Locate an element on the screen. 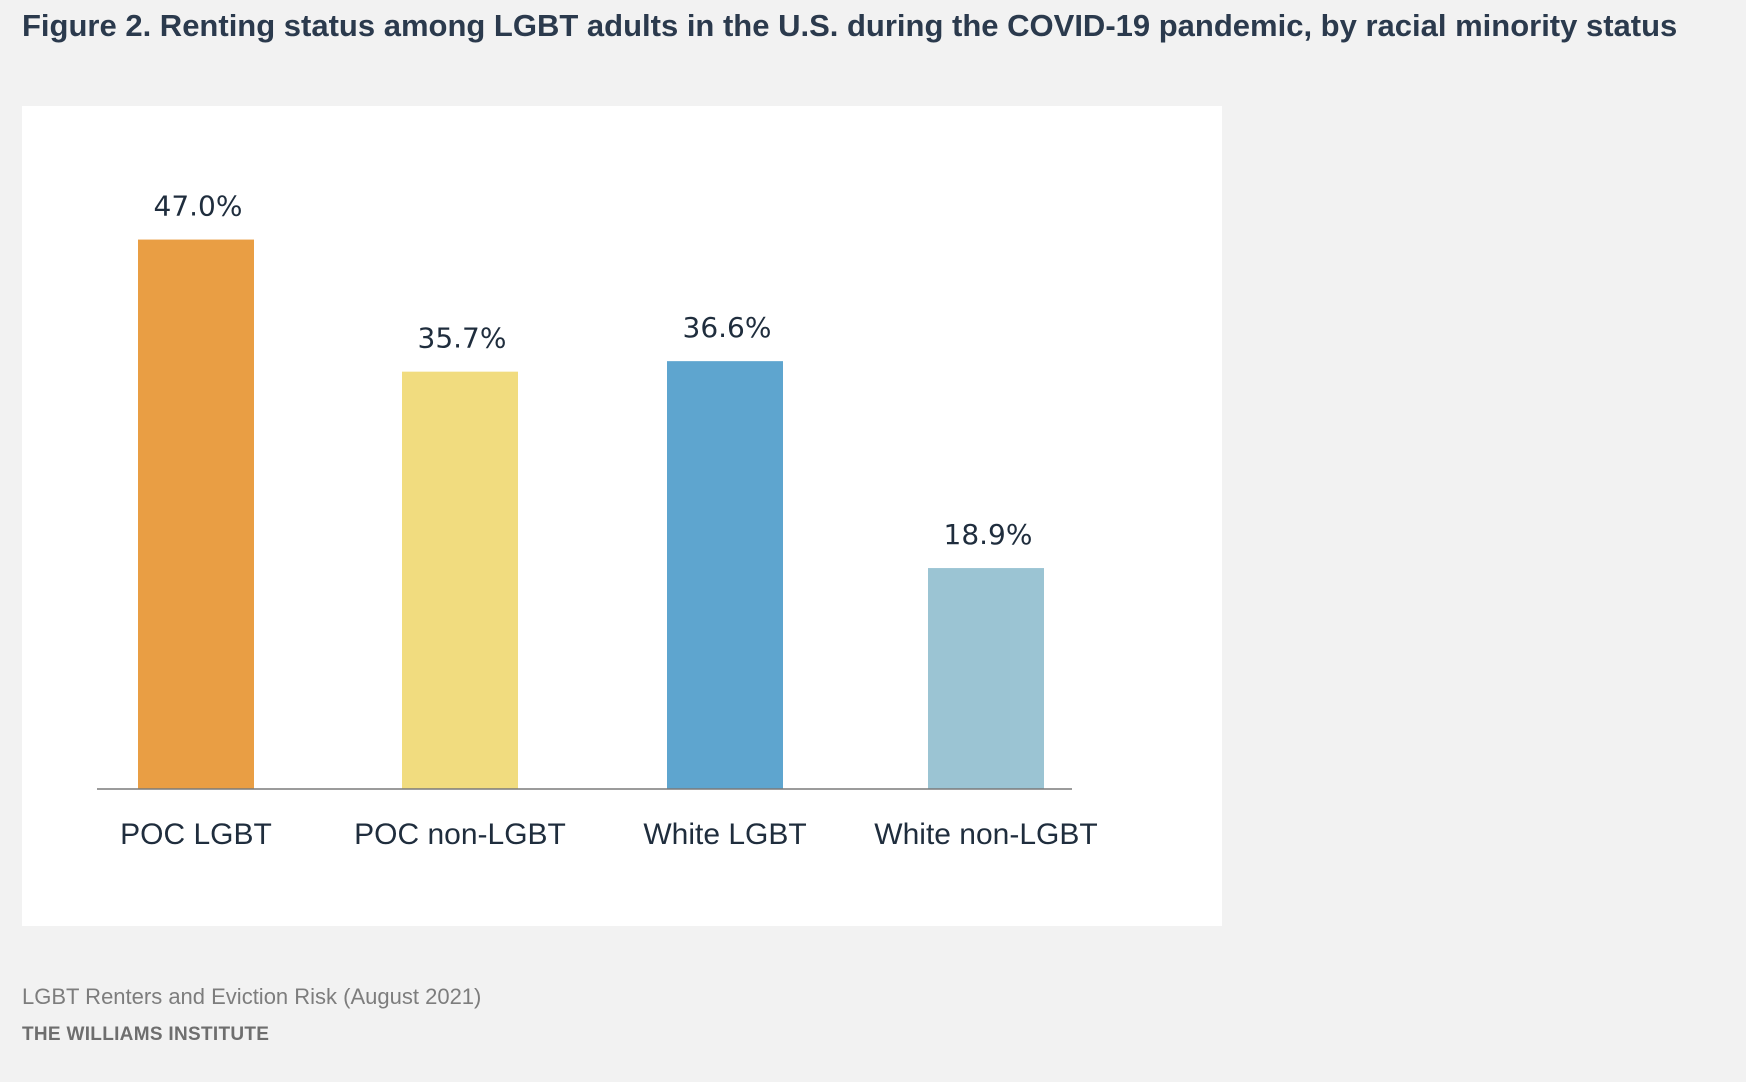 Image resolution: width=1746 pixels, height=1082 pixels. bar-poc-non-lgbt is located at coordinates (460, 580).